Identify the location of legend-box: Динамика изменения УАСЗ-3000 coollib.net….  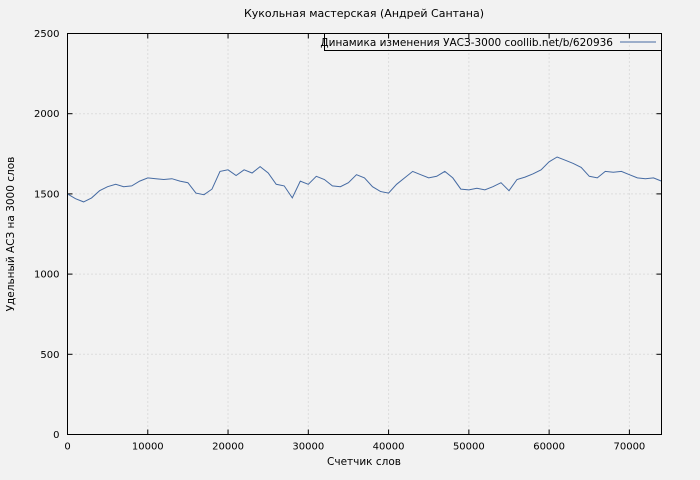
(491, 42).